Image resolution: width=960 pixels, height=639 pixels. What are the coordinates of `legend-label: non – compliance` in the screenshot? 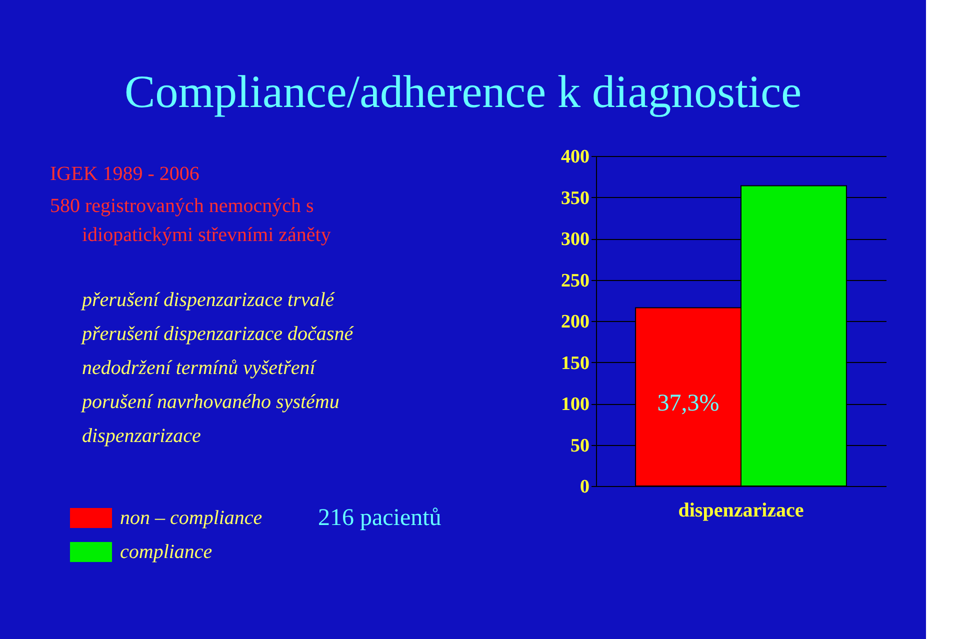 It's located at (191, 518).